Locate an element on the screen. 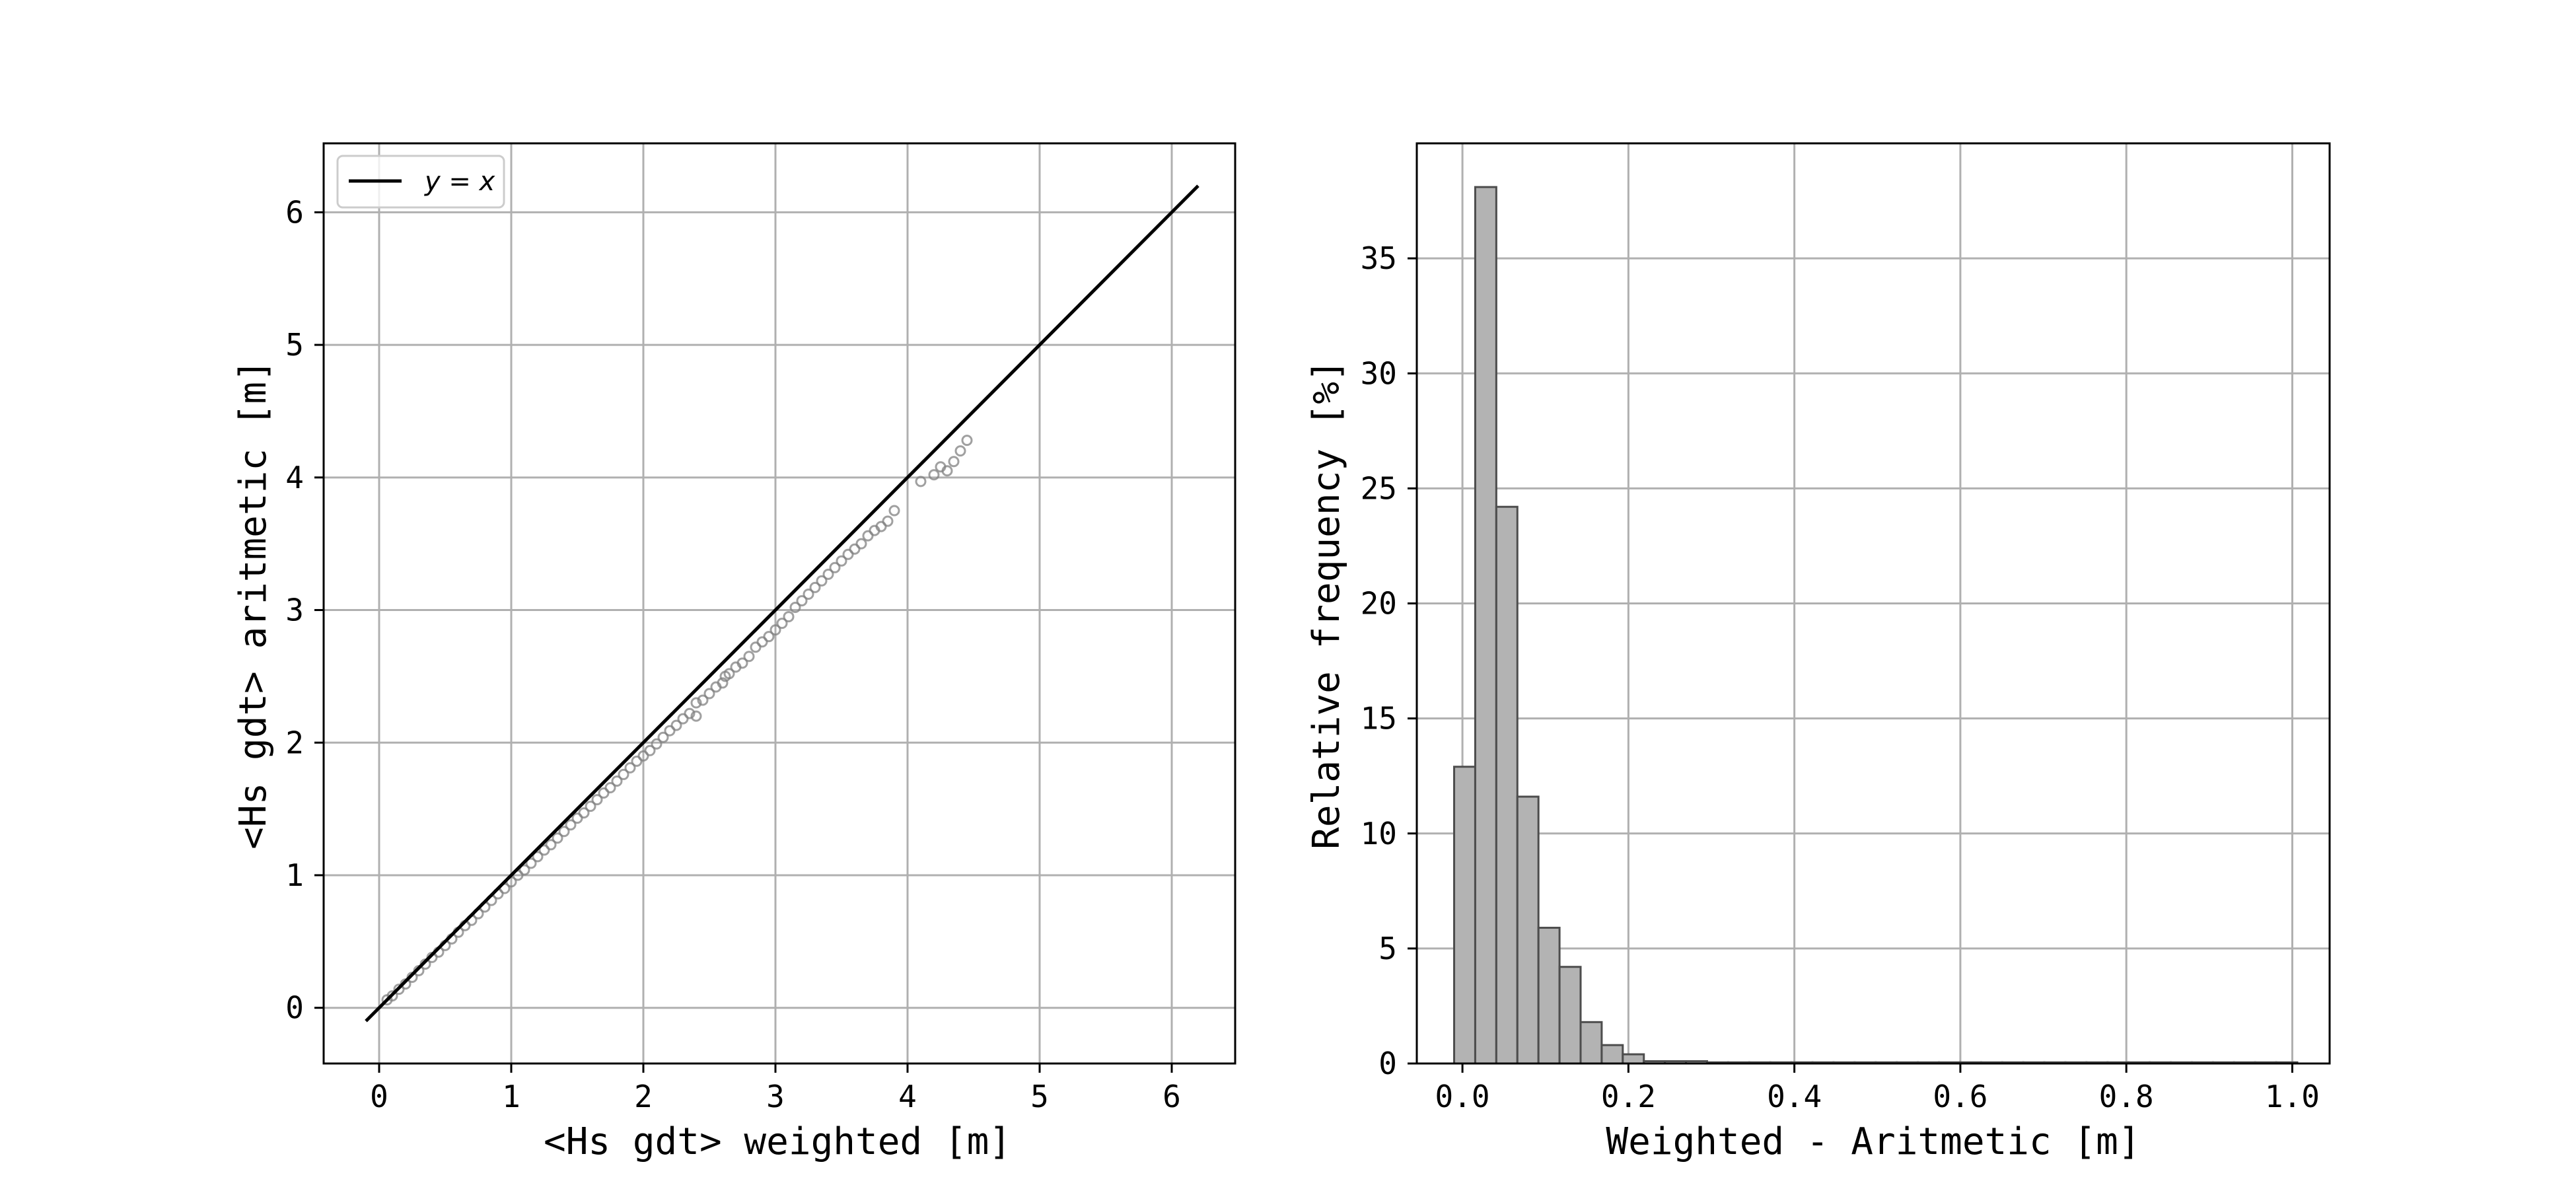 The image size is (2576, 1189). histogram-x-tick-label: 0.8 is located at coordinates (2126, 1096).